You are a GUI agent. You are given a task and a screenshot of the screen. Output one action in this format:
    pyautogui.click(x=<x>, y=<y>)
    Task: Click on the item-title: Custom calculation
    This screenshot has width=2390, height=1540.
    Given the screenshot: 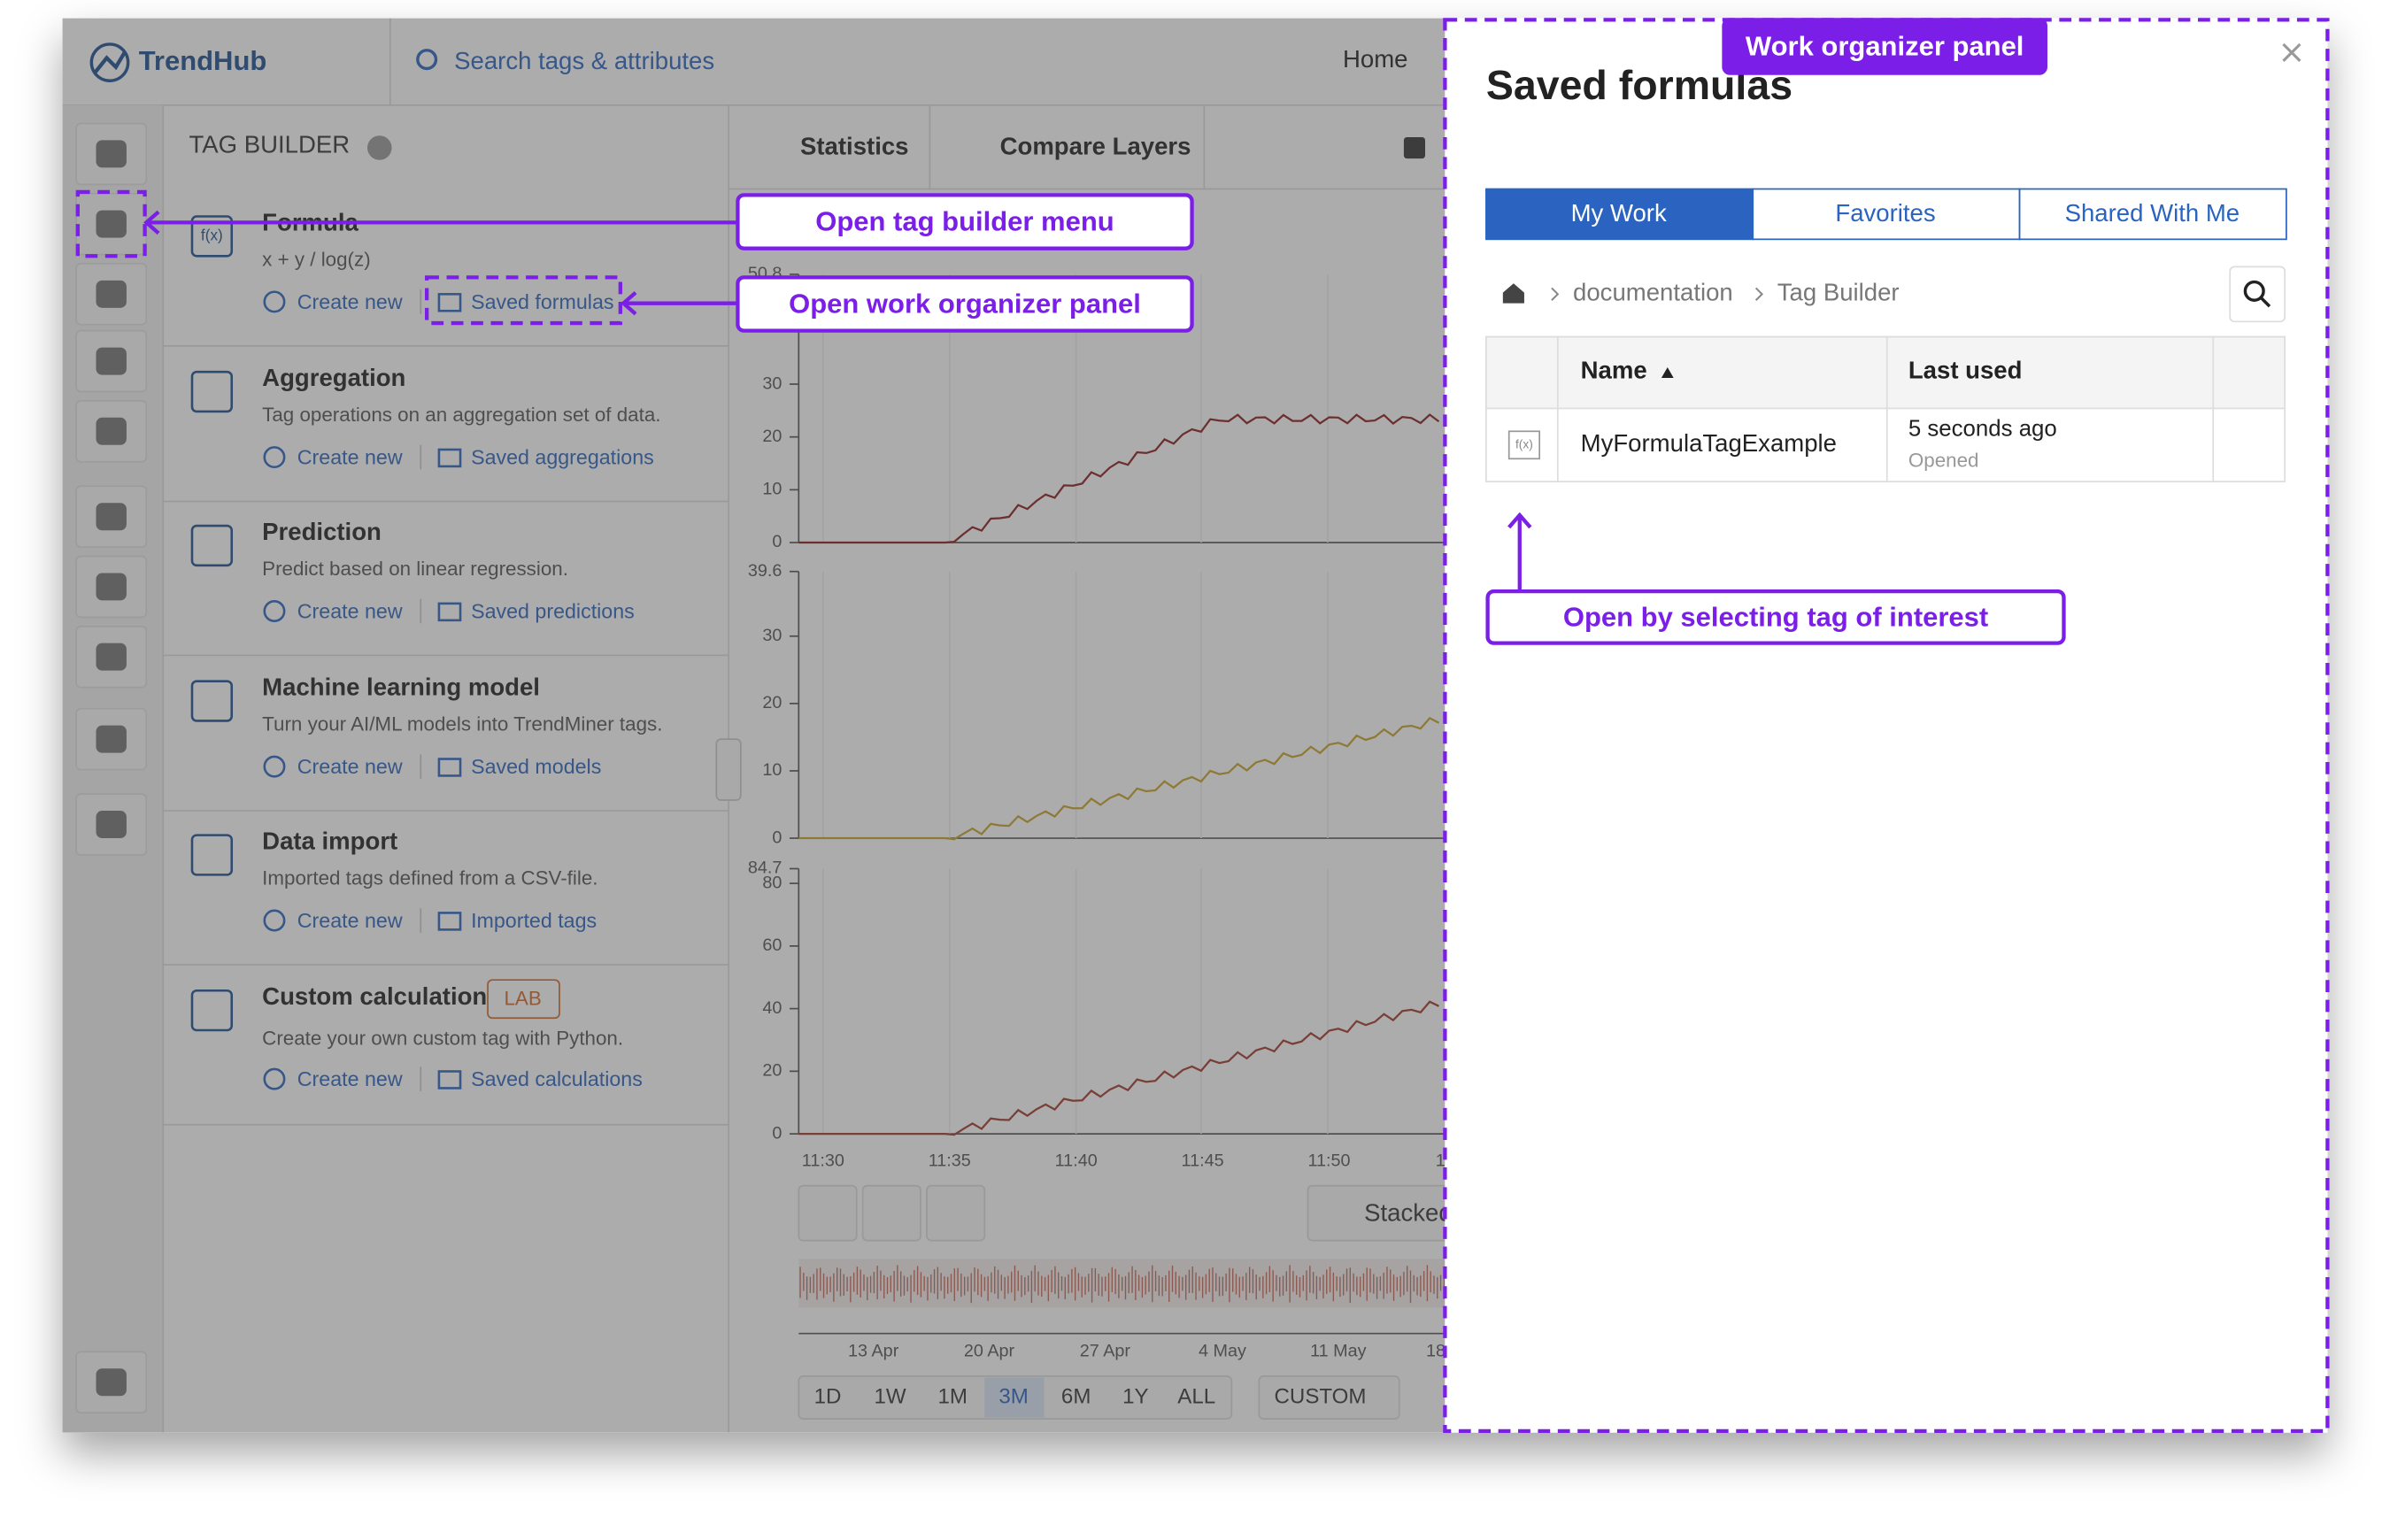 What is the action you would take?
    pyautogui.click(x=374, y=996)
    